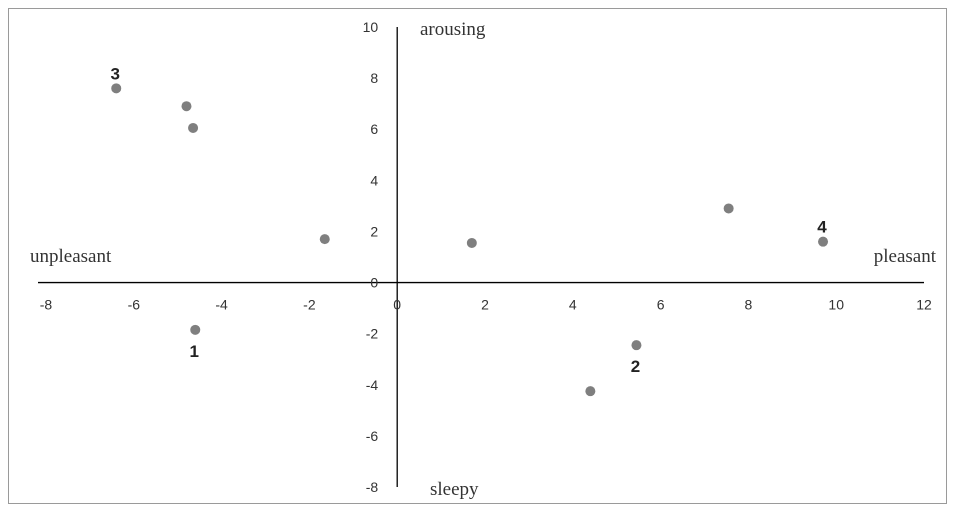  Describe the element at coordinates (115, 73) in the screenshot. I see `point-label: 3` at that location.